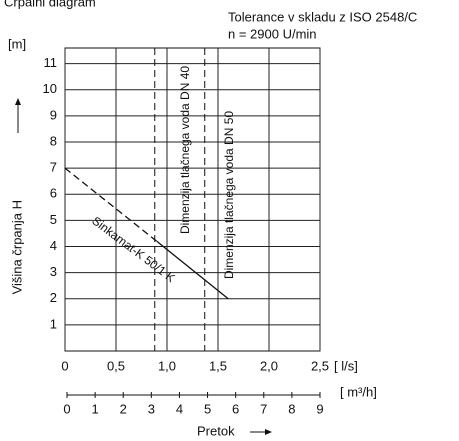 The image size is (459, 441). What do you see at coordinates (235, 408) in the screenshot?
I see `x2-tick-label: 6` at bounding box center [235, 408].